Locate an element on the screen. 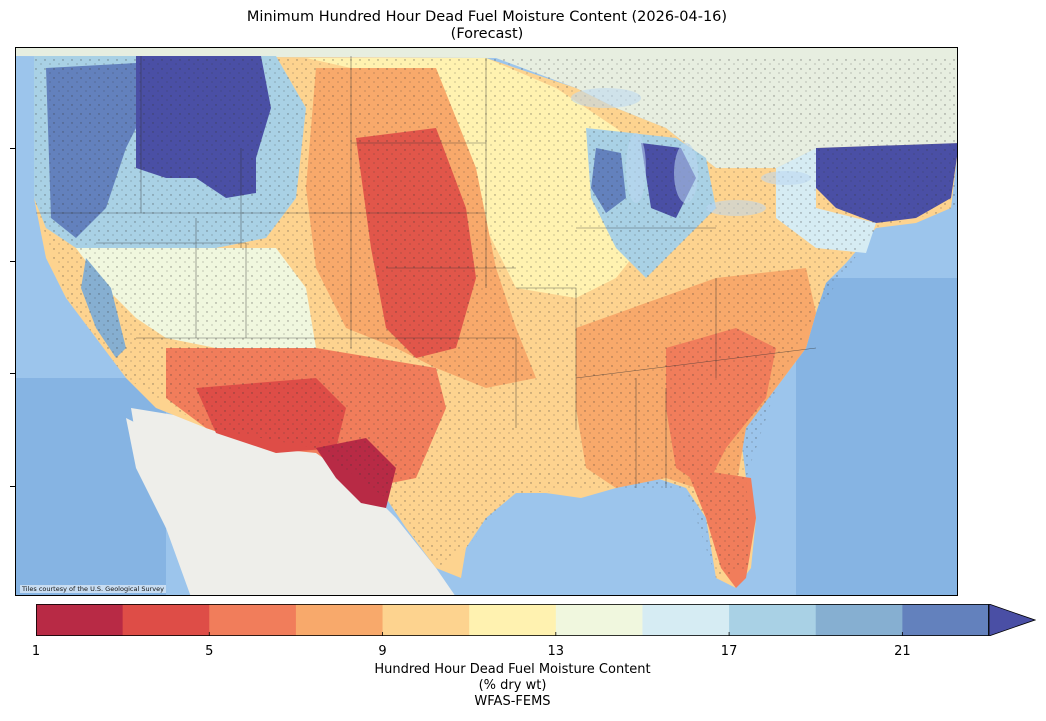 This screenshot has height=721, width=1046. baja is located at coordinates (153, 473).